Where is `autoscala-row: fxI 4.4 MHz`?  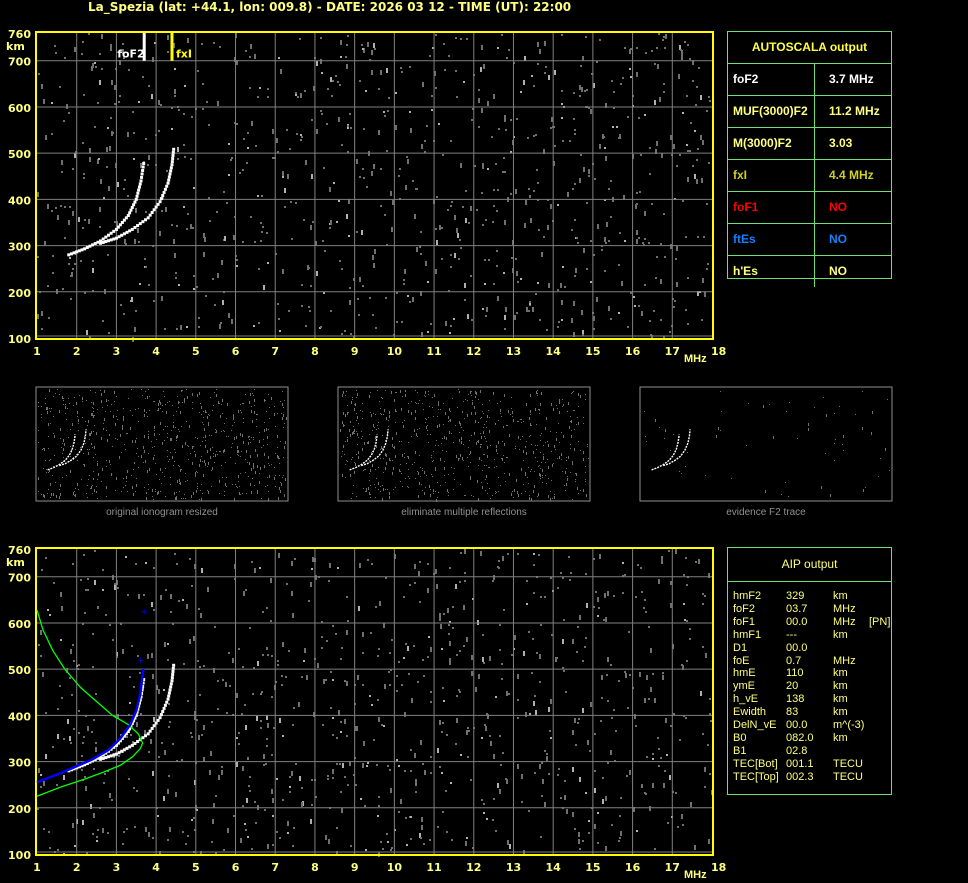
autoscala-row: fxI 4.4 MHz is located at coordinates (809, 176).